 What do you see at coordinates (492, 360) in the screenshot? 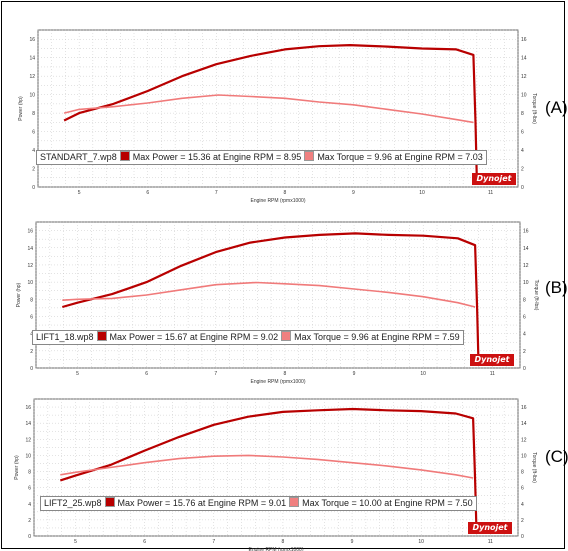
I see `dynojet-logo-b: Dynojet` at bounding box center [492, 360].